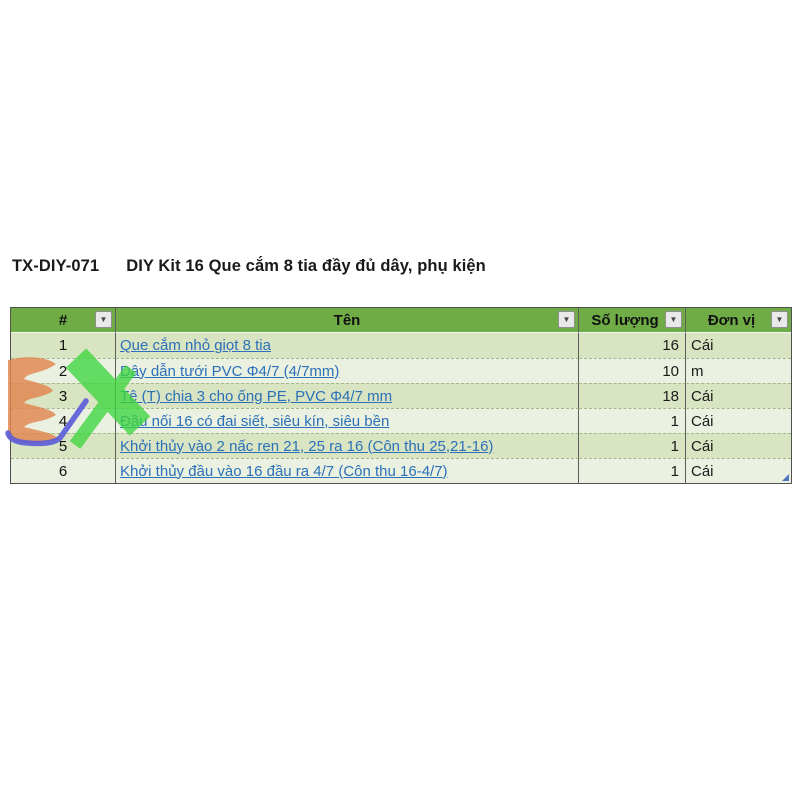  Describe the element at coordinates (56, 266) in the screenshot. I see `product-code: TX-DIY-071` at that location.